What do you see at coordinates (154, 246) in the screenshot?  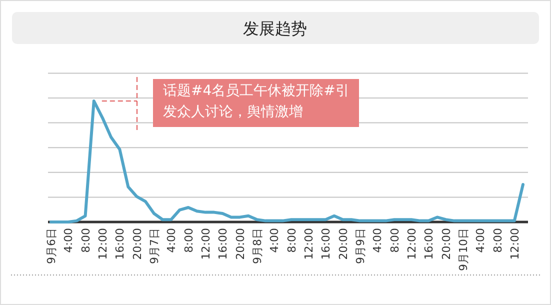 I see `x-tick-label: 9月7日` at bounding box center [154, 246].